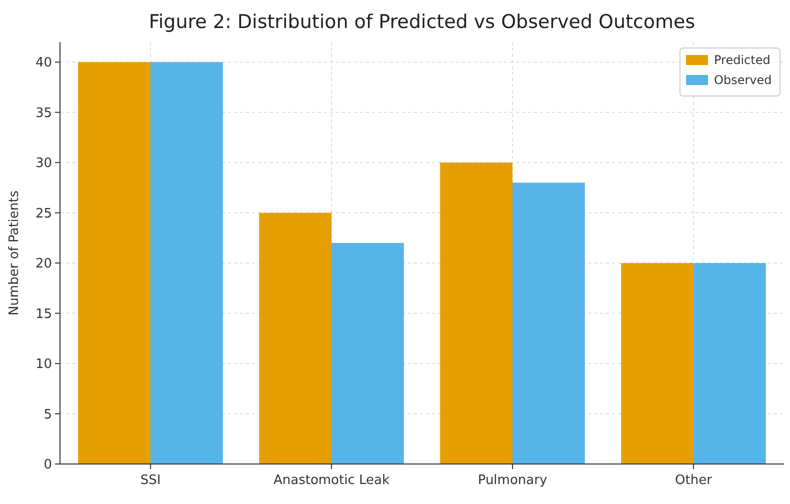 Image resolution: width=790 pixels, height=504 pixels. Describe the element at coordinates (694, 480) in the screenshot. I see `x-tick-label: Other` at that location.